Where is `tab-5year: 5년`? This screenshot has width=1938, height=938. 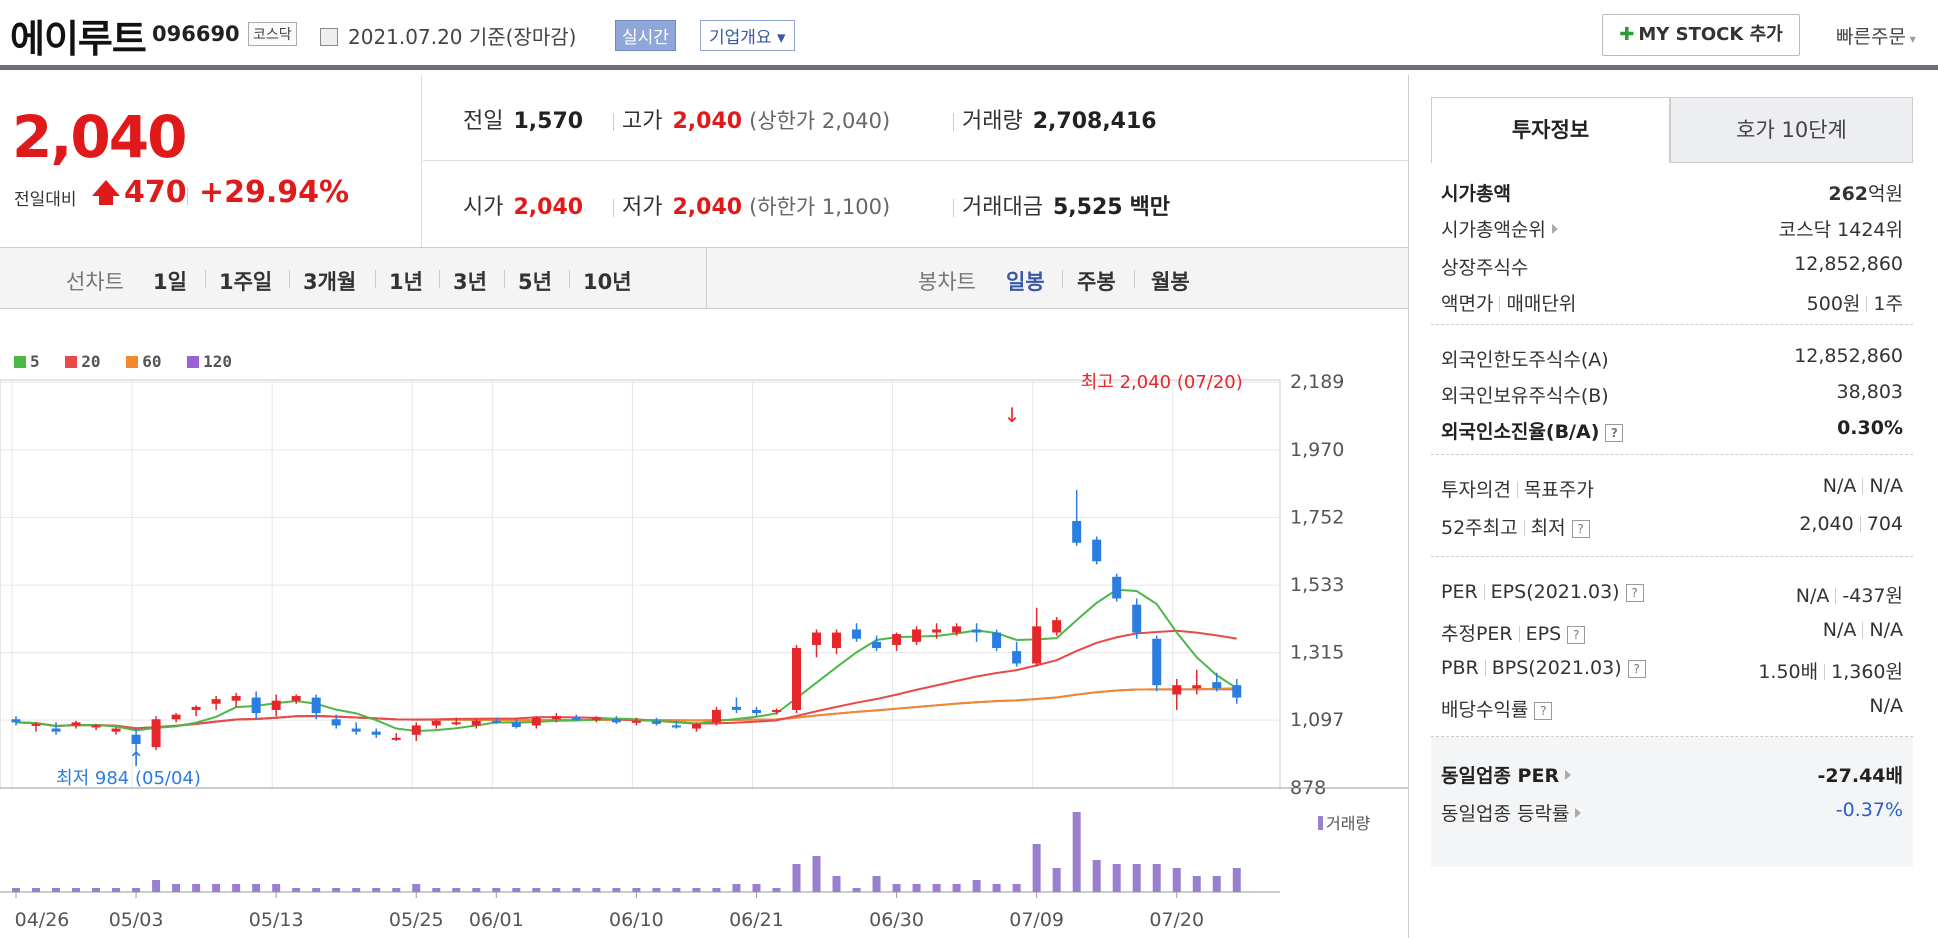 tab-5year: 5년 is located at coordinates (535, 282).